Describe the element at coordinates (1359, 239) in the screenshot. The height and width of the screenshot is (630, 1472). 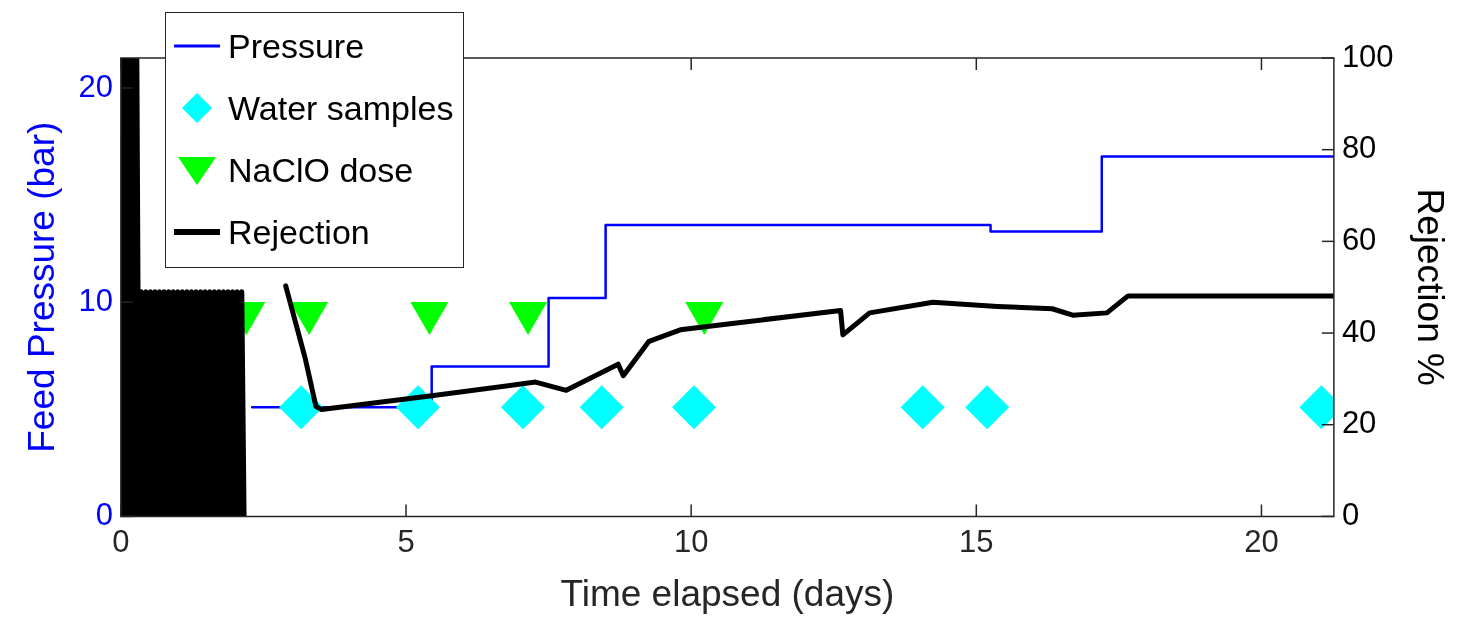
I see `y2-tick-label: 60` at that location.